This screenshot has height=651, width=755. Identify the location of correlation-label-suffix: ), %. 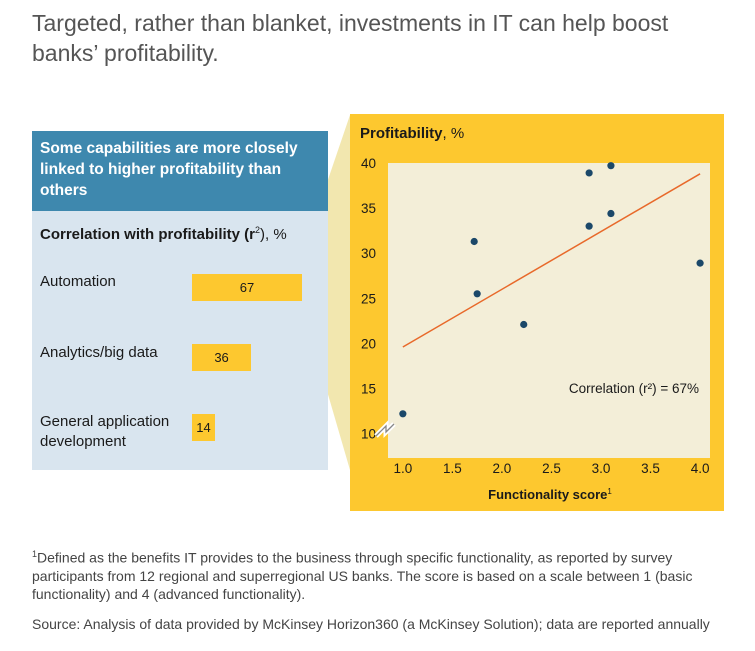
(273, 234).